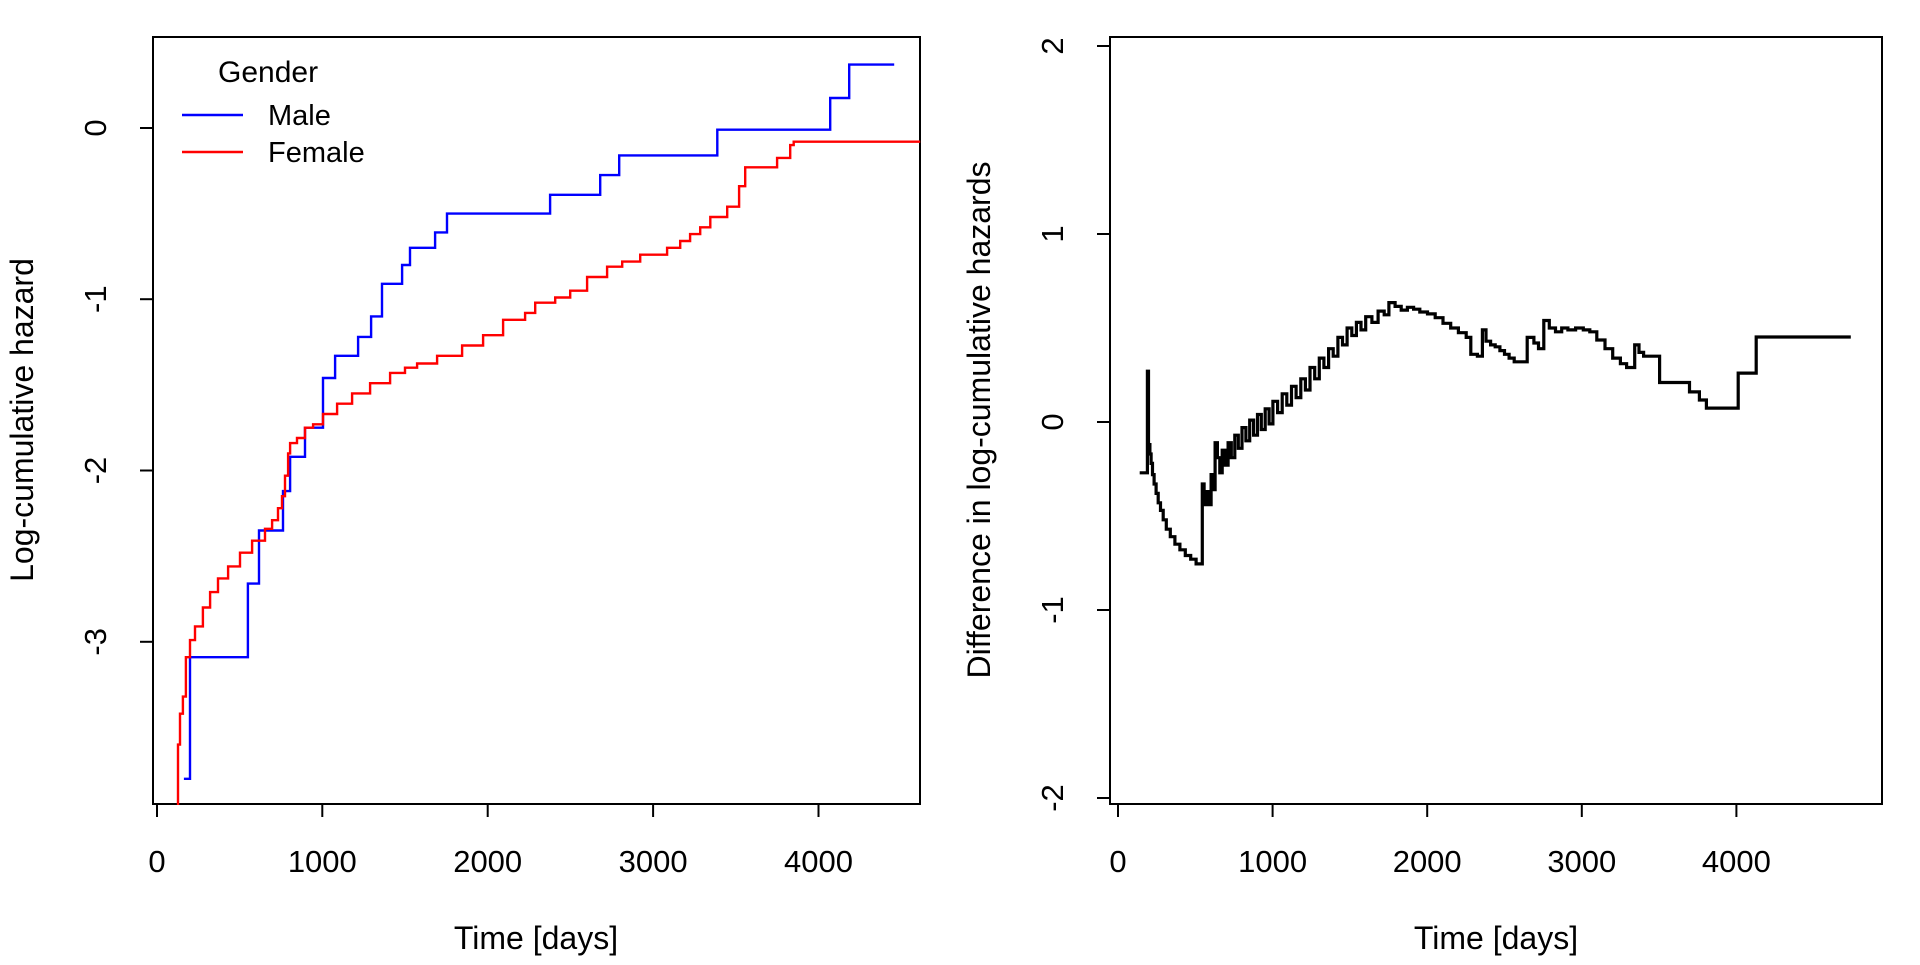  I want to click on y-tick-label: 1, so click(1052, 233).